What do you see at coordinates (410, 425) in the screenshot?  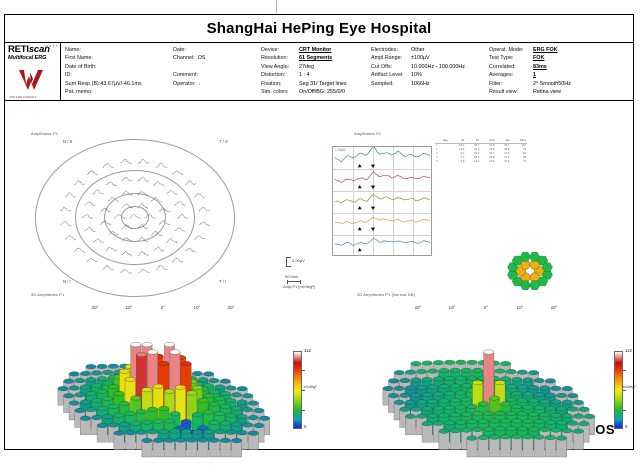 I see `surface-pillar-side` at bounding box center [410, 425].